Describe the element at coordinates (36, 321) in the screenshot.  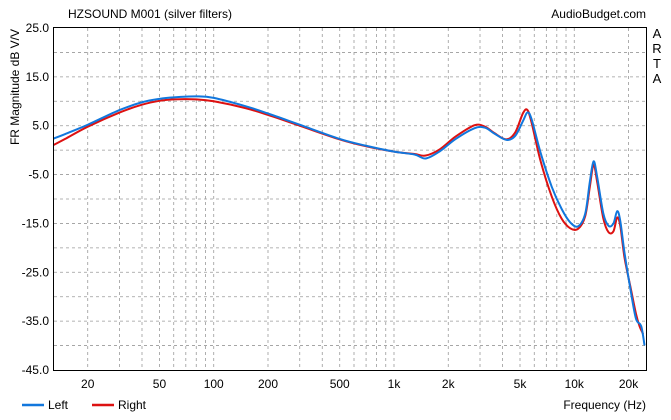
I see `y-tick-label: -35.0` at that location.